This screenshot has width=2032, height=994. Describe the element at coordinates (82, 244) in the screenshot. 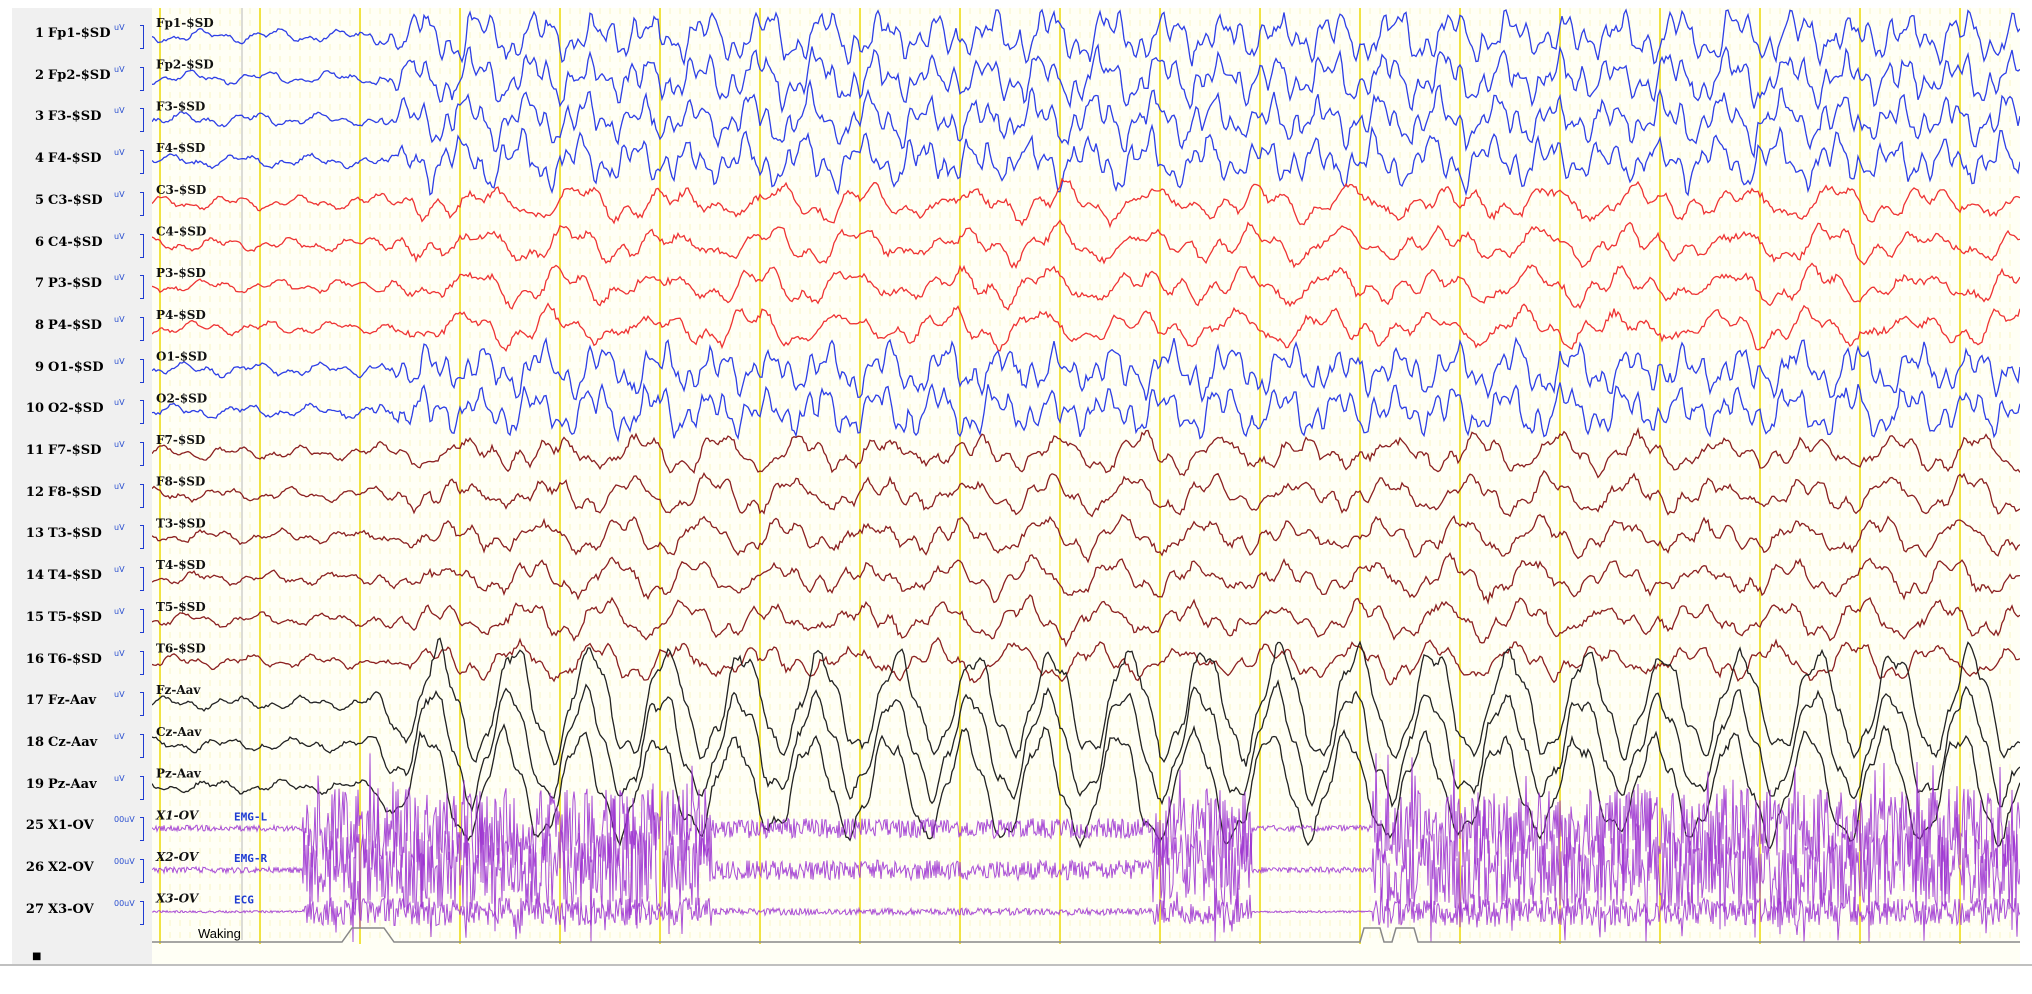

I see `channel-row: 6 C4-$SD uV` at that location.